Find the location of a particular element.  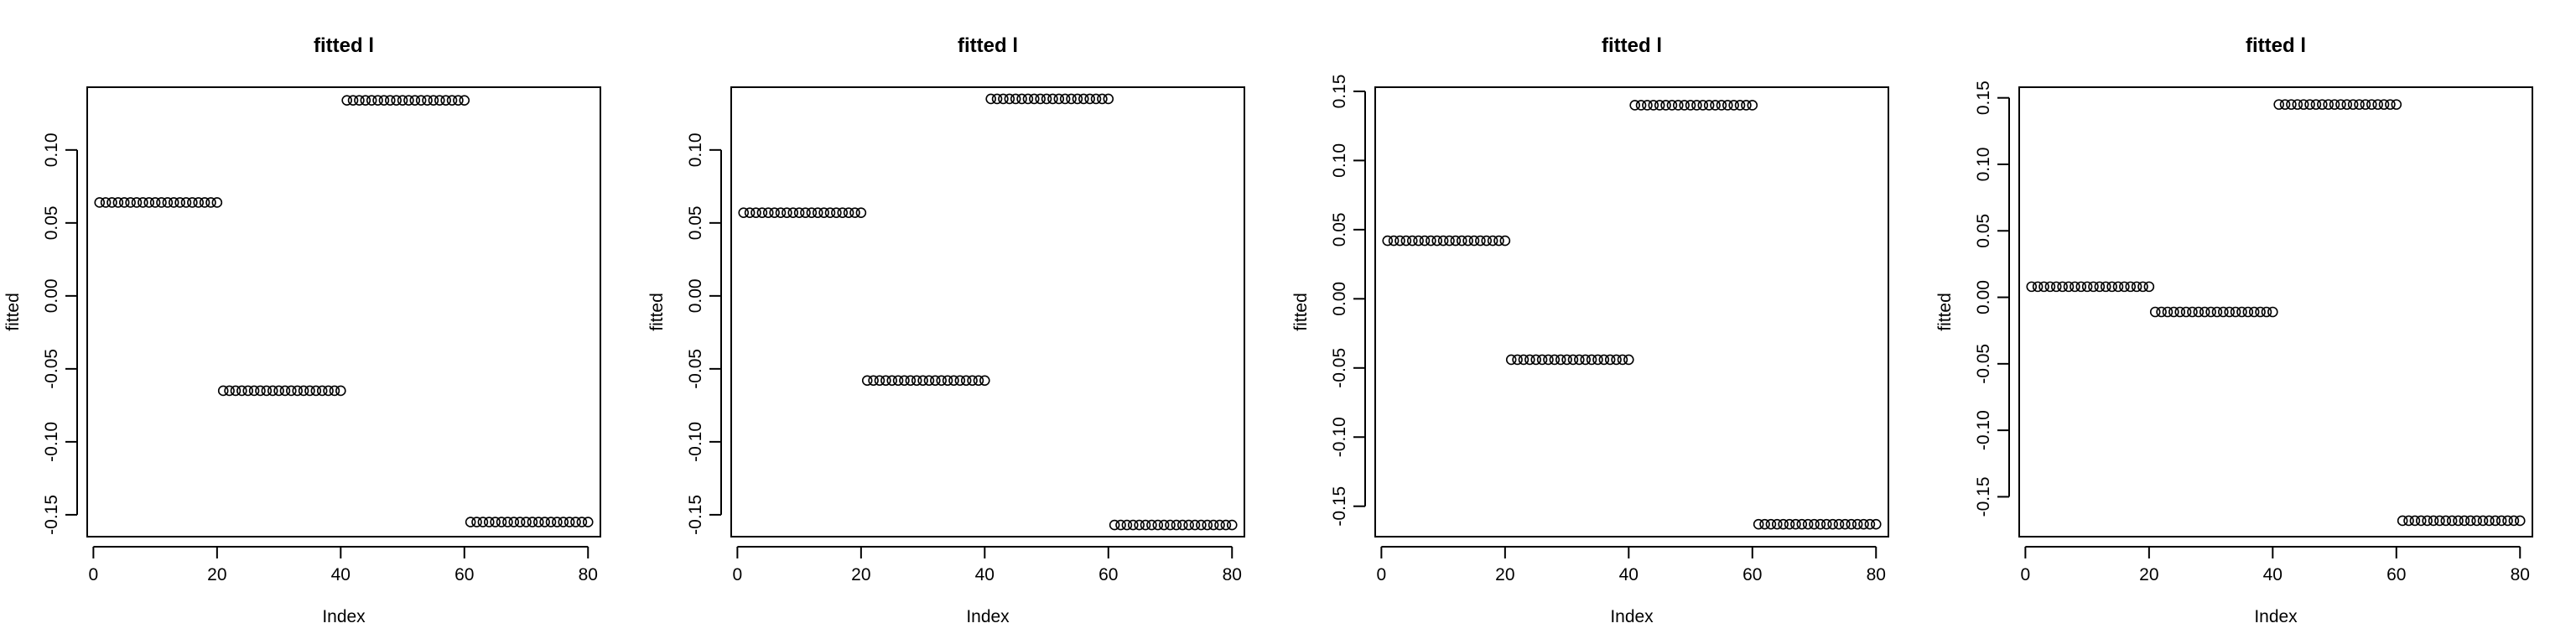

y-tick-label: -0.15 is located at coordinates (51, 515).